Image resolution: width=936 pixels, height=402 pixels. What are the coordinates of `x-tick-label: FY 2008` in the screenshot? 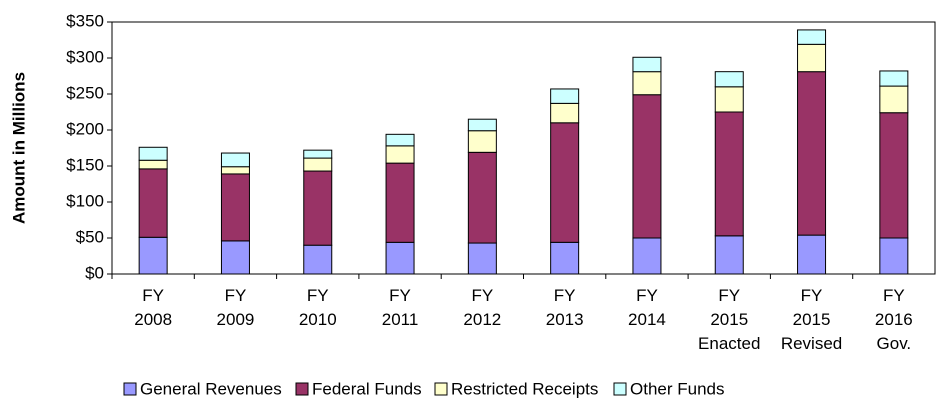 It's located at (153, 307).